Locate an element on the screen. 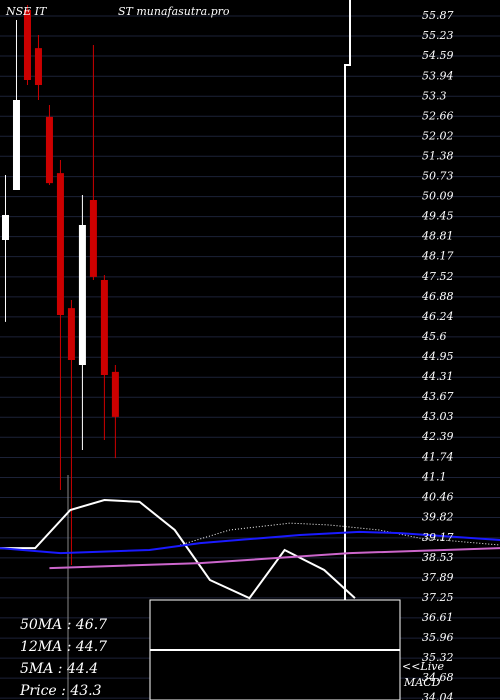 The height and width of the screenshot is (700, 500). info: 12MA : 44.7 is located at coordinates (63, 647).